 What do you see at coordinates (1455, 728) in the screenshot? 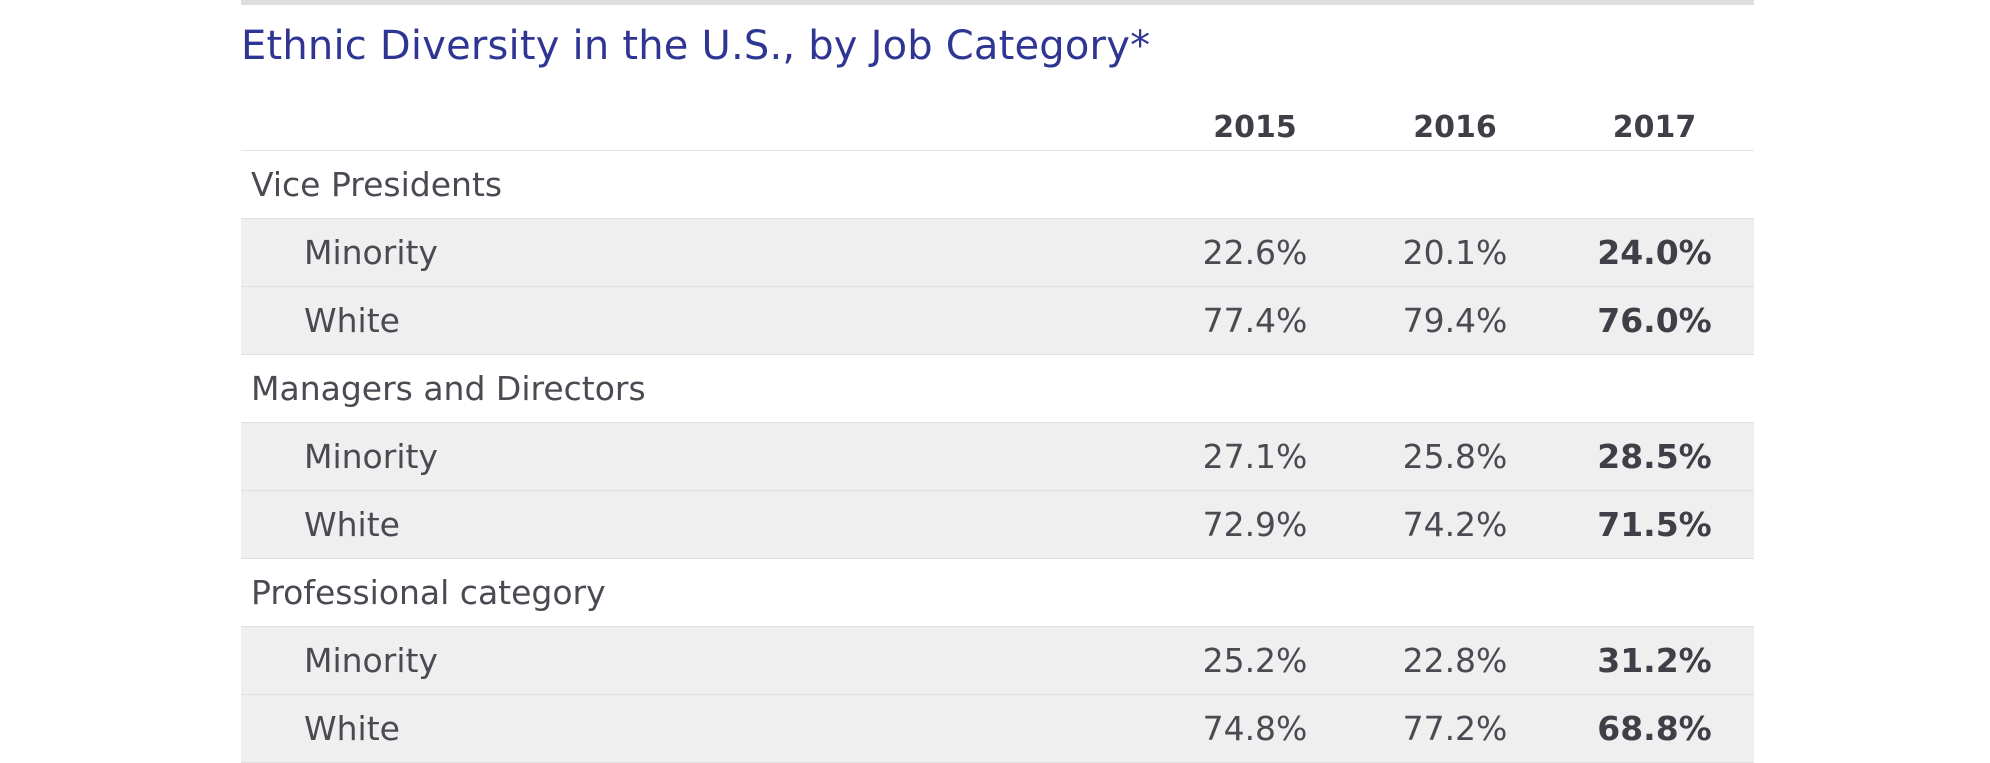
I see `cell-2016: 77.2%` at bounding box center [1455, 728].